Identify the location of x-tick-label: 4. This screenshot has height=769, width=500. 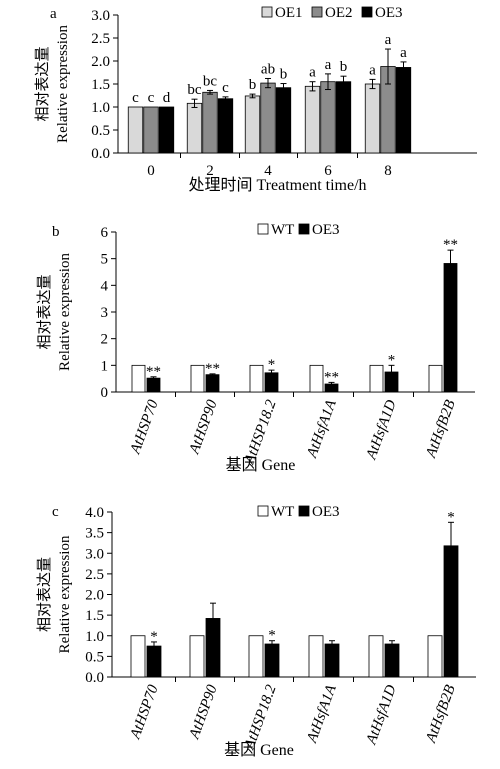
(268, 171).